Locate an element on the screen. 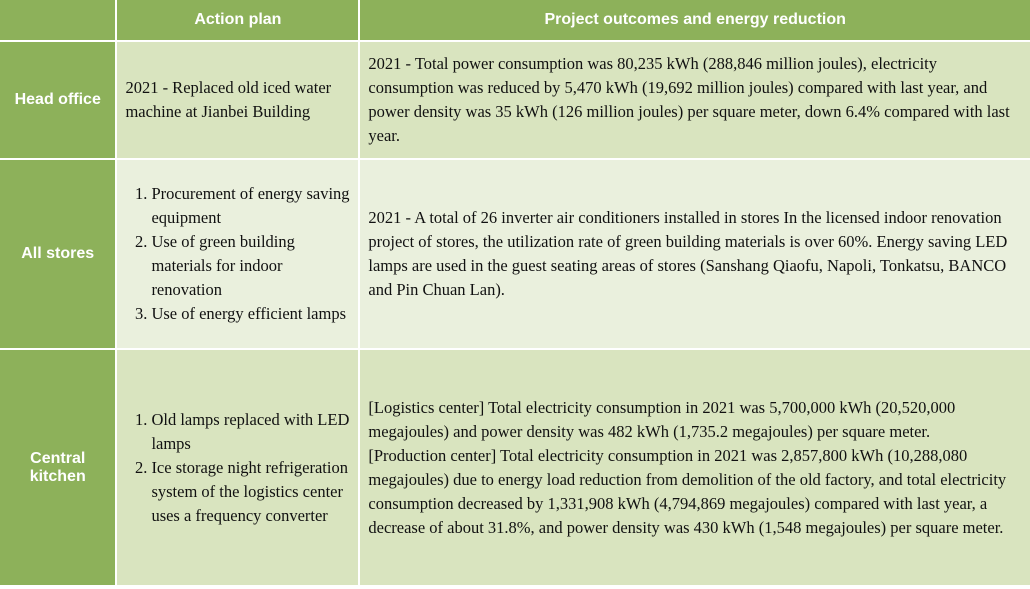 This screenshot has width=1030, height=589. corner-cell is located at coordinates (58, 20).